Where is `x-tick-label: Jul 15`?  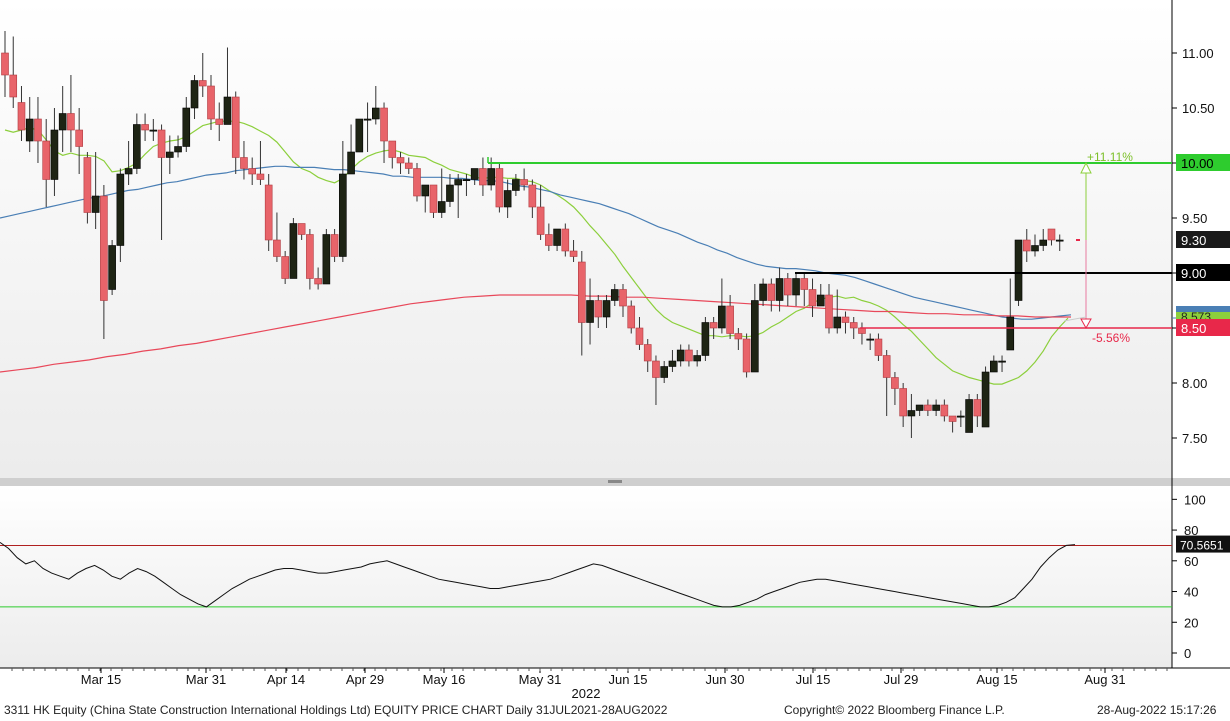
x-tick-label: Jul 15 is located at coordinates (813, 679).